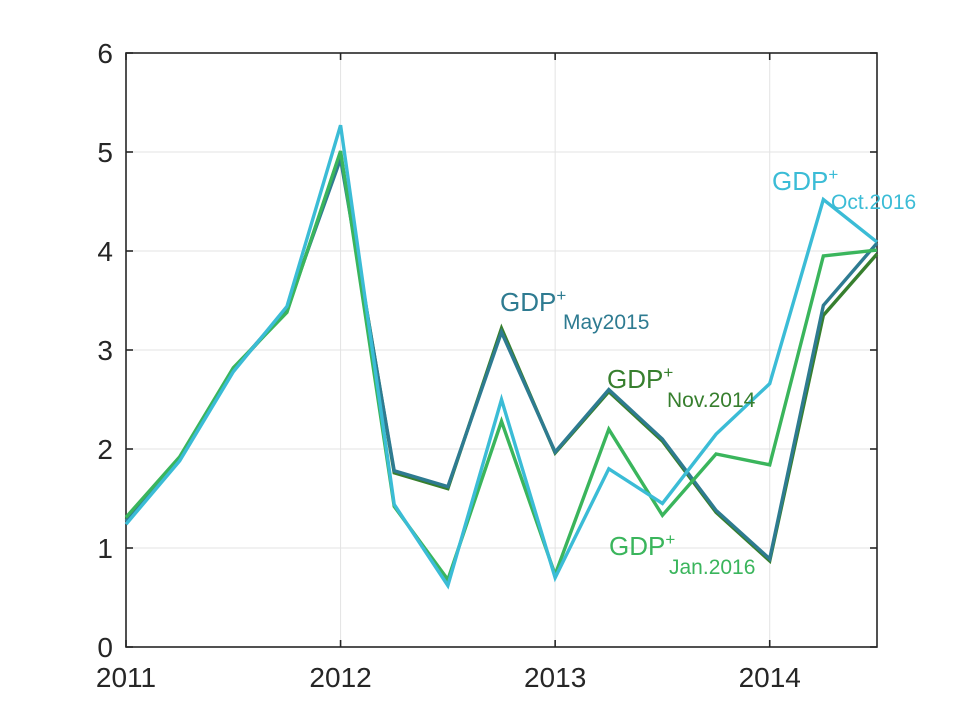 The image size is (969, 727). What do you see at coordinates (105, 647) in the screenshot?
I see `y-tick-label: 0` at bounding box center [105, 647].